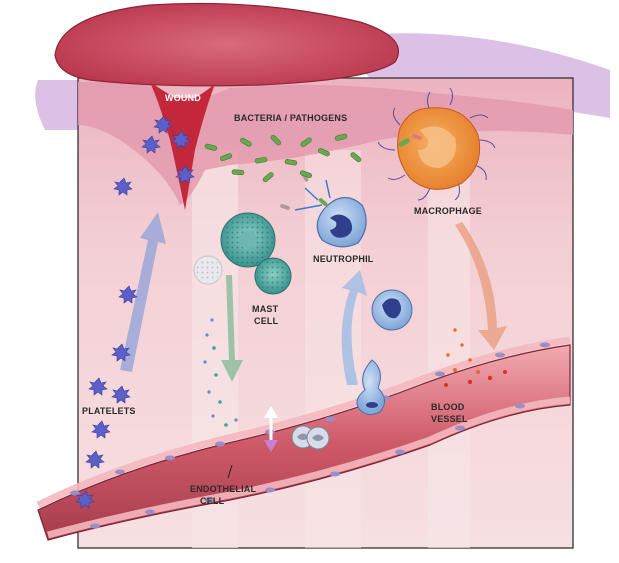 Image resolution: width=619 pixels, height=563 pixels. Describe the element at coordinates (208, 270) in the screenshot. I see `mast-cell-degranulating` at that location.